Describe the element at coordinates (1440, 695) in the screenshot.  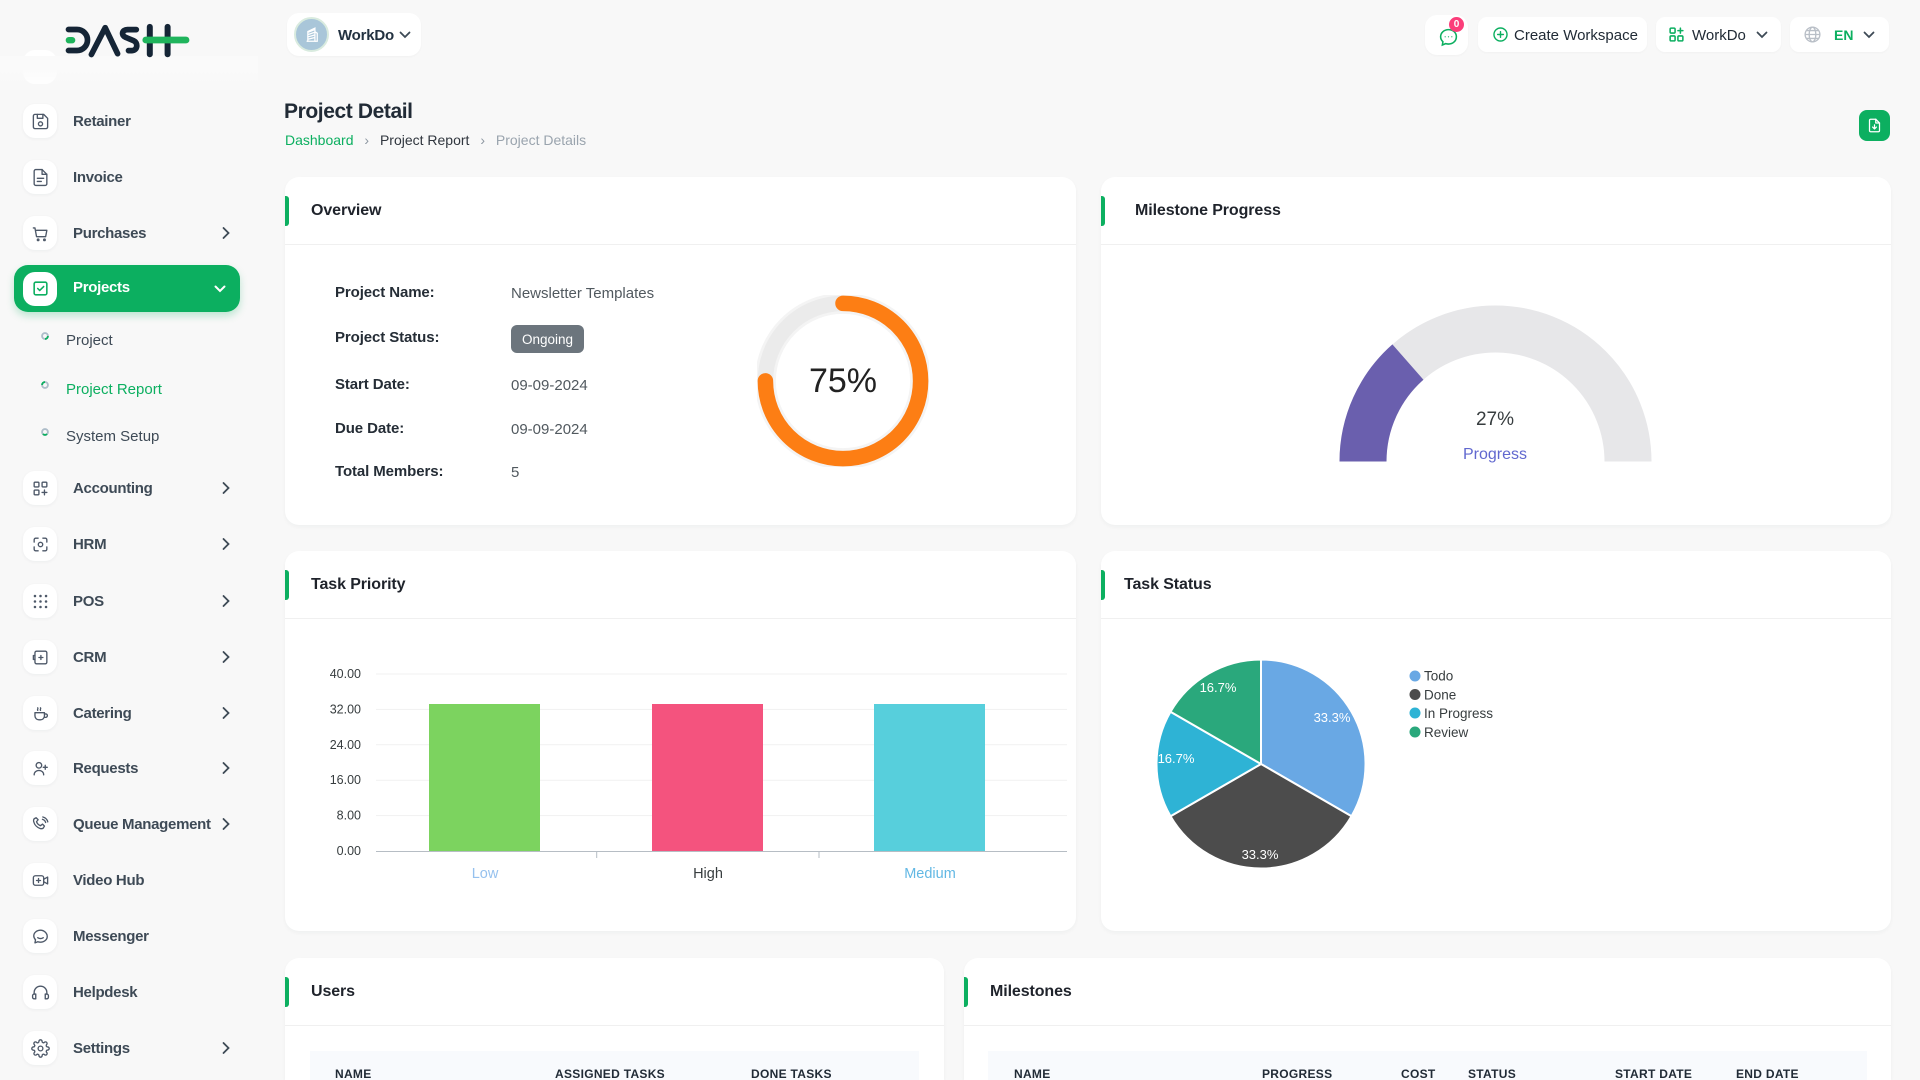
I see `svg-text: Done` at that location.